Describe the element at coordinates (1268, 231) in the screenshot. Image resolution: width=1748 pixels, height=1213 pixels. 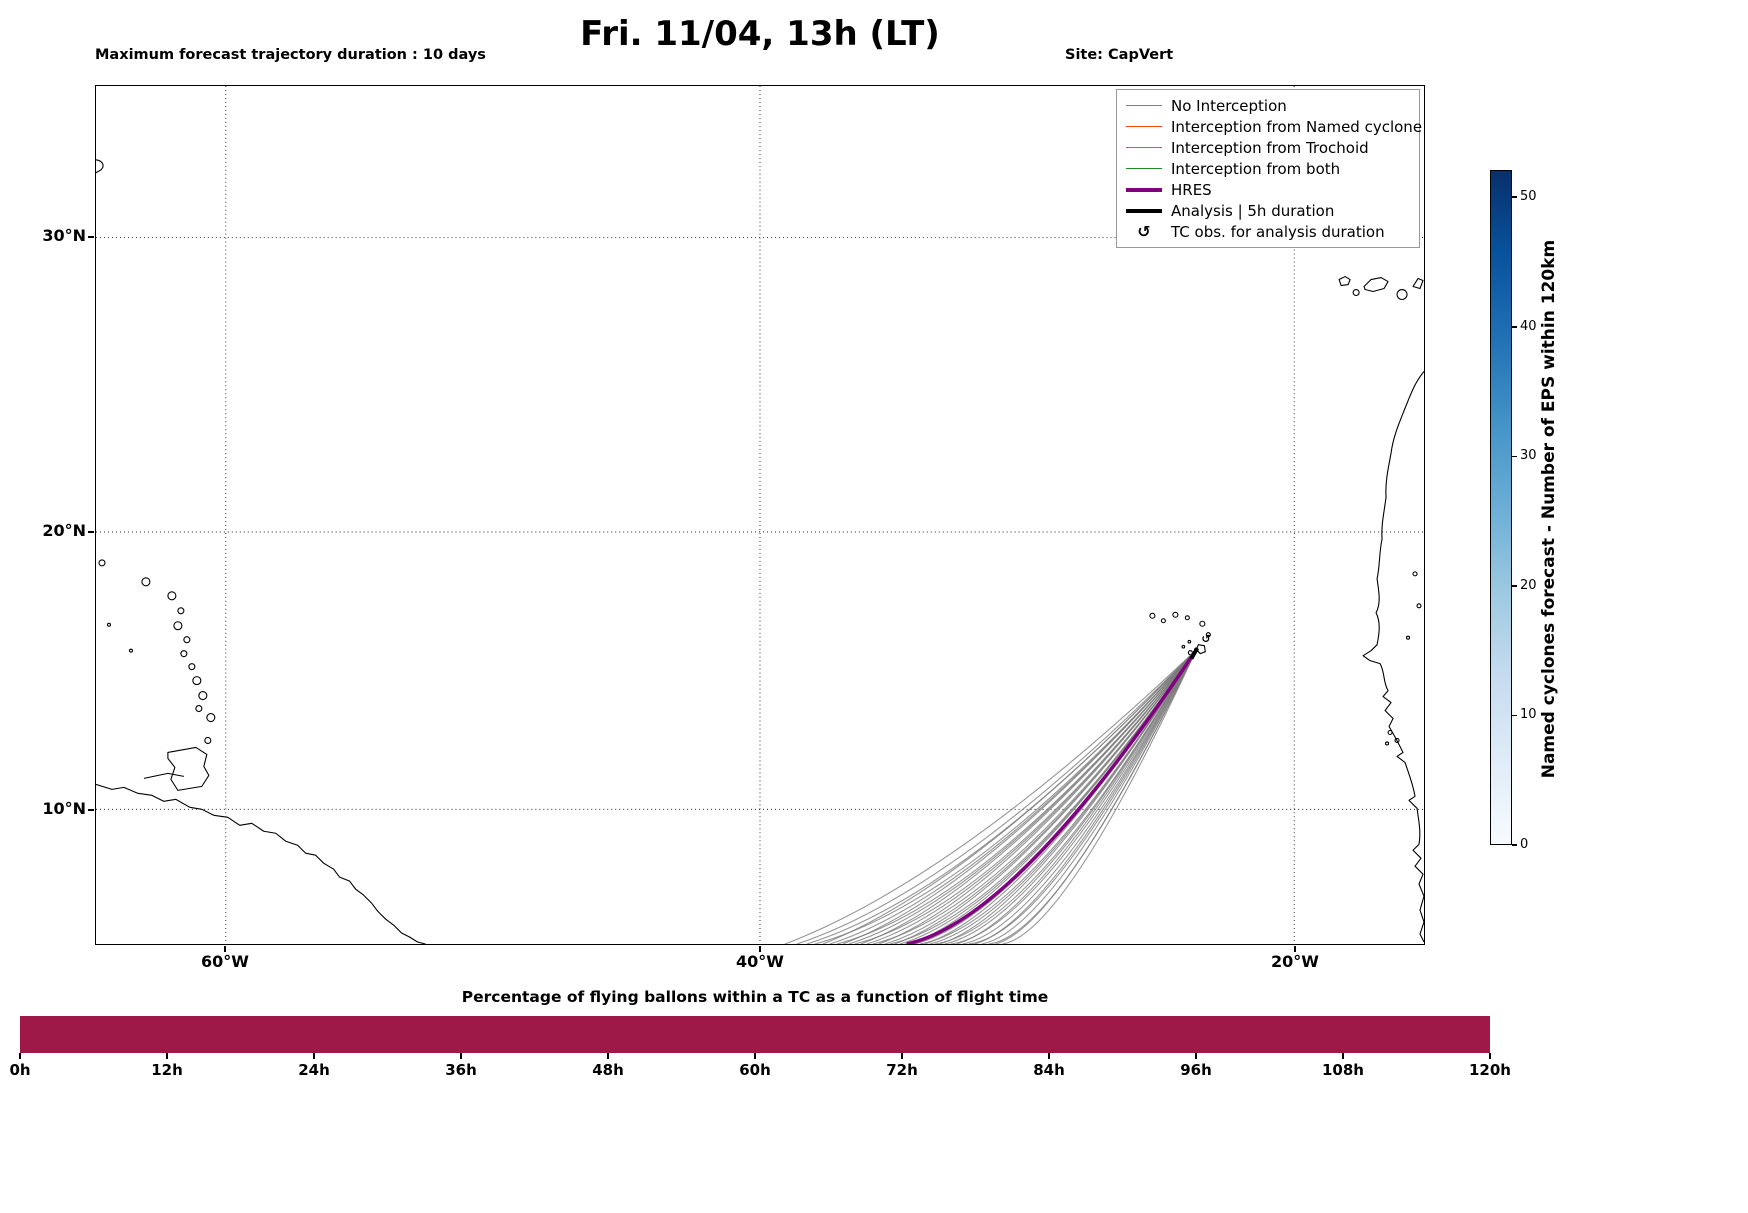
I see `legend-item: ↺ TC obs. for analysis duration` at that location.